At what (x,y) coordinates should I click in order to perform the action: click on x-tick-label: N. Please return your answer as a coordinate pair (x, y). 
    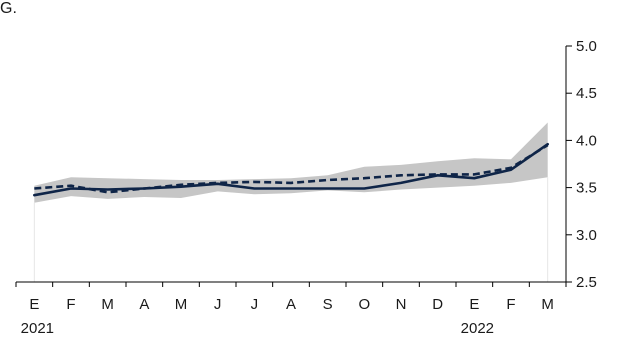
    Looking at the image, I should click on (401, 304).